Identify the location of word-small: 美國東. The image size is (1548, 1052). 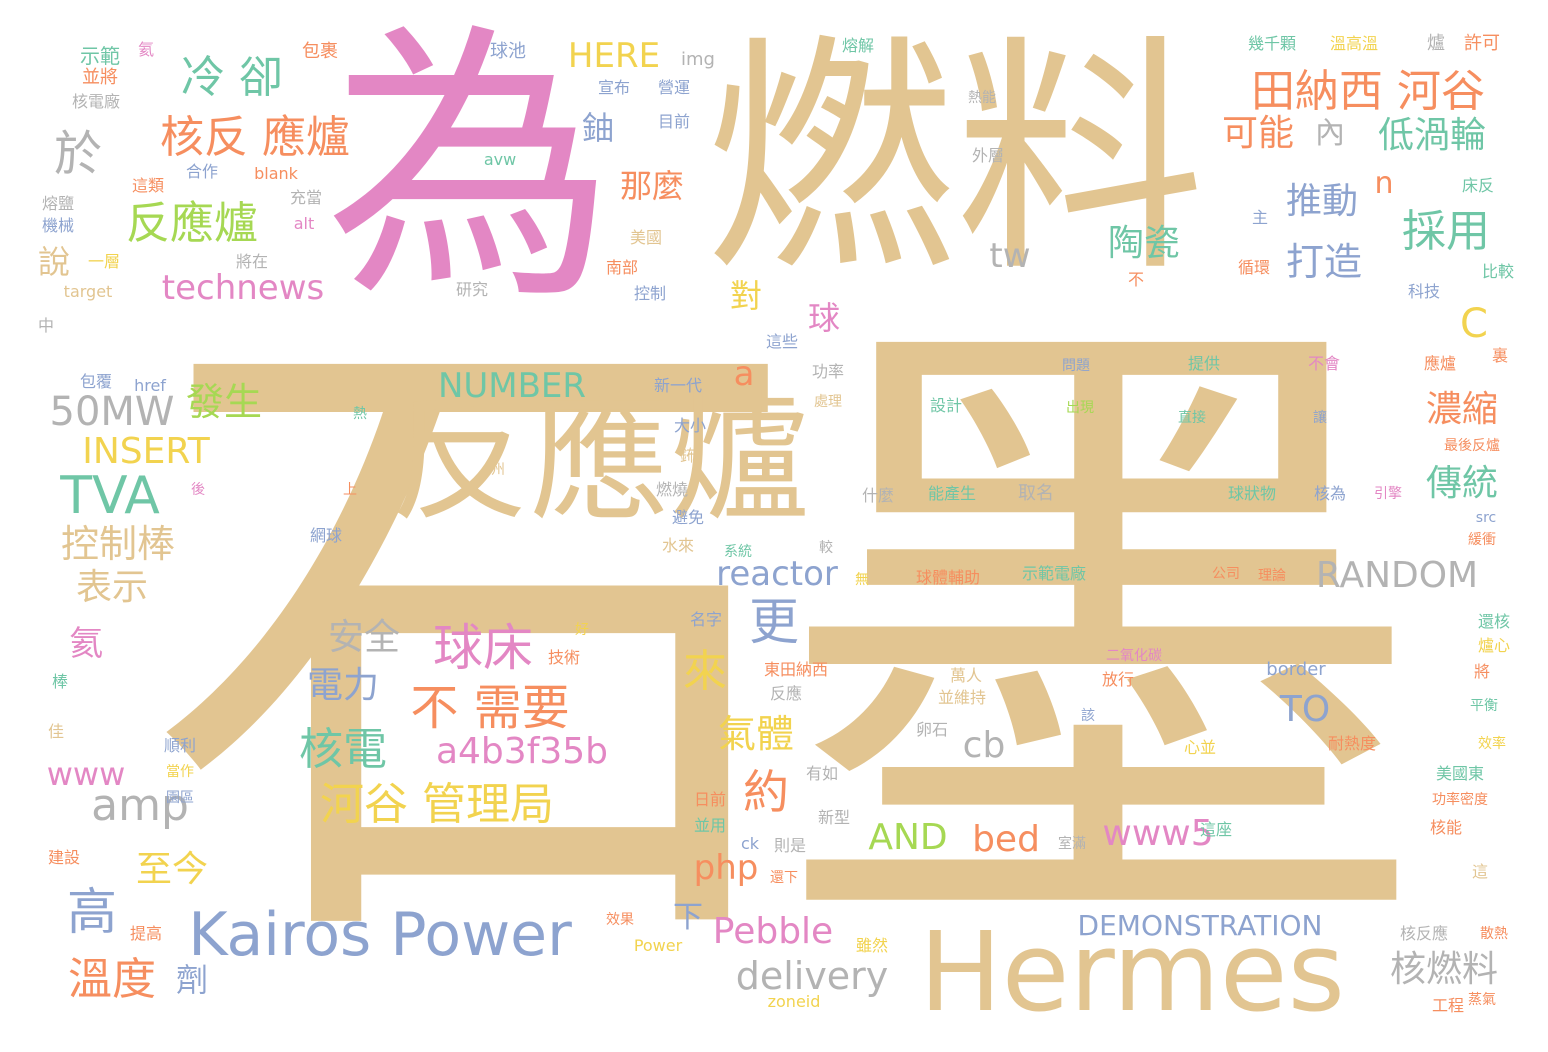
(1460, 773).